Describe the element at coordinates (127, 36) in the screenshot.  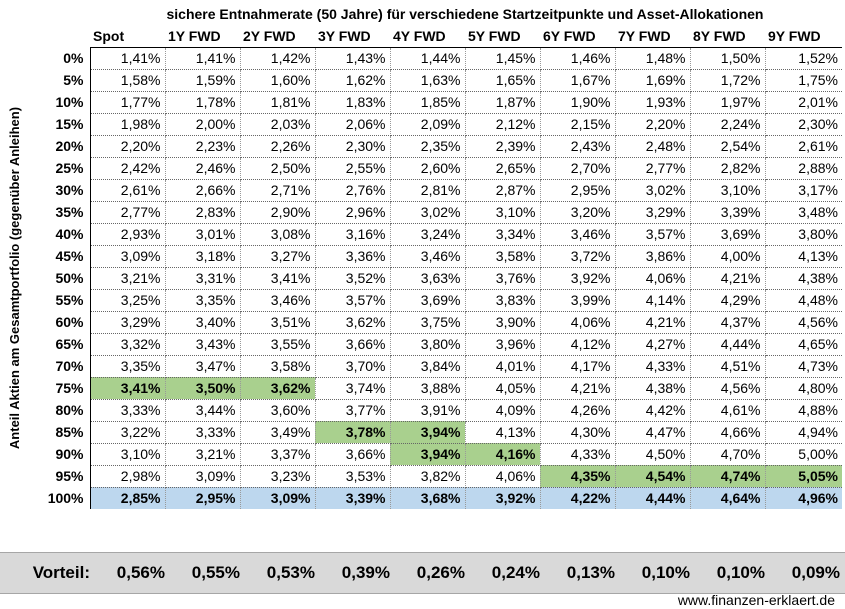
I see `column-header: Spot` at that location.